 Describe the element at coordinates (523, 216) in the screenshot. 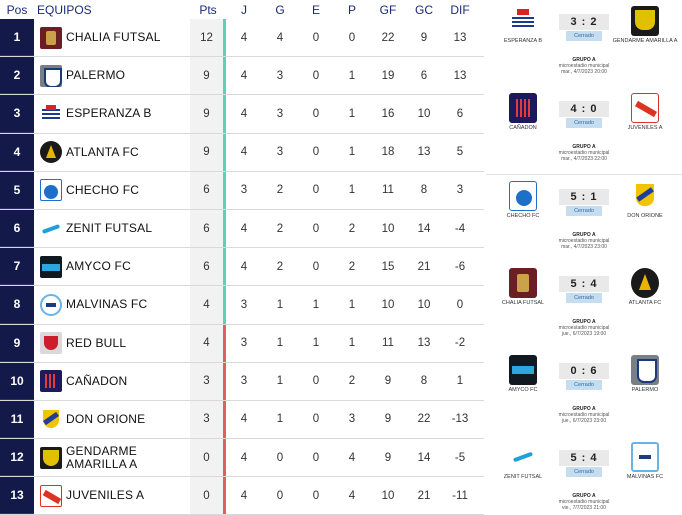

I see `home-team-name: CHECHO FC` at that location.